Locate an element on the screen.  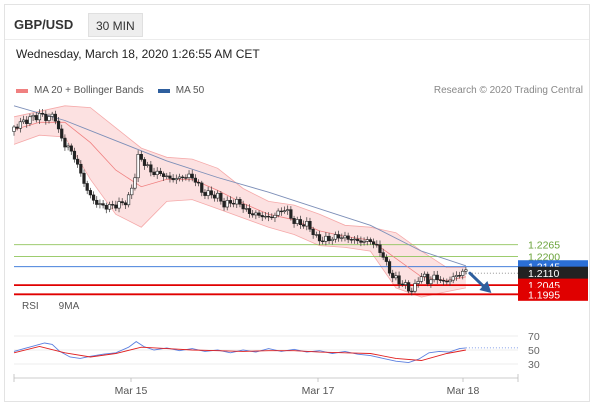
forecast-arrow-head is located at coordinates (485, 287).